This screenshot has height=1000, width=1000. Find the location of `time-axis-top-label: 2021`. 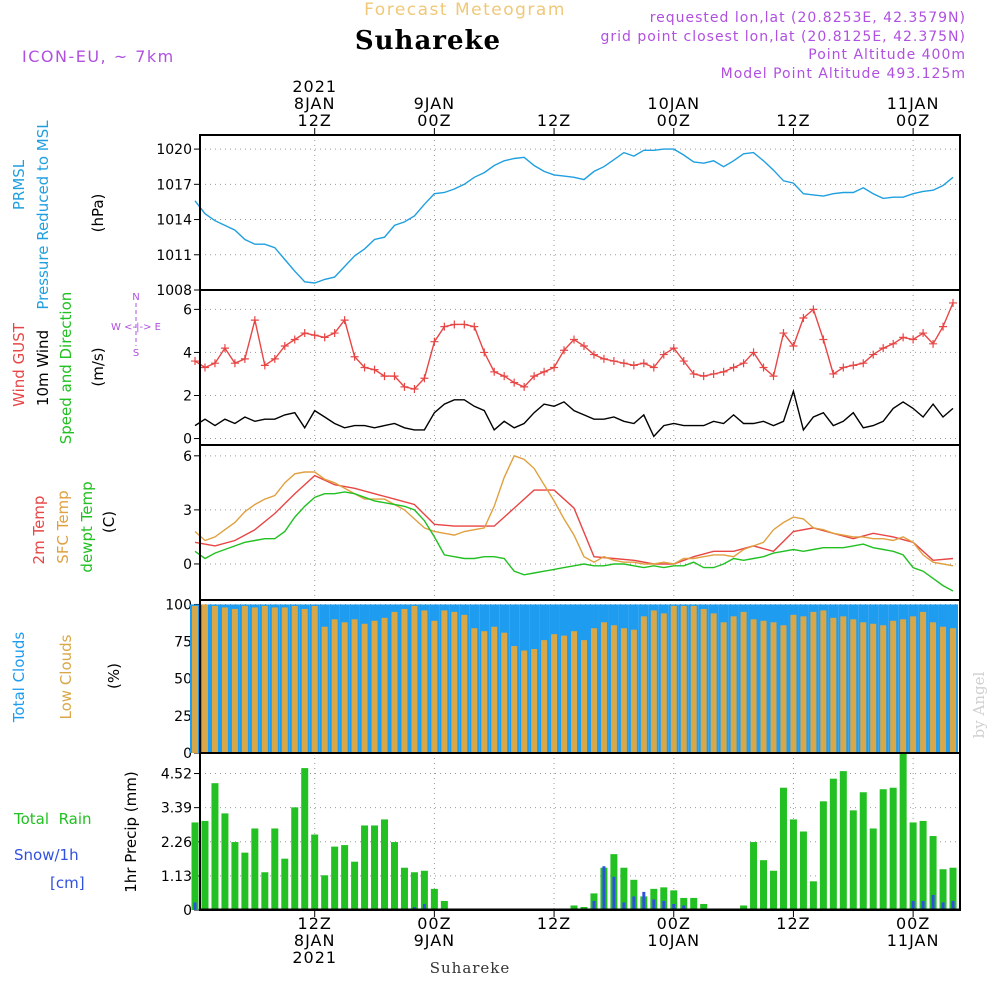

time-axis-top-label: 2021 is located at coordinates (314, 86).